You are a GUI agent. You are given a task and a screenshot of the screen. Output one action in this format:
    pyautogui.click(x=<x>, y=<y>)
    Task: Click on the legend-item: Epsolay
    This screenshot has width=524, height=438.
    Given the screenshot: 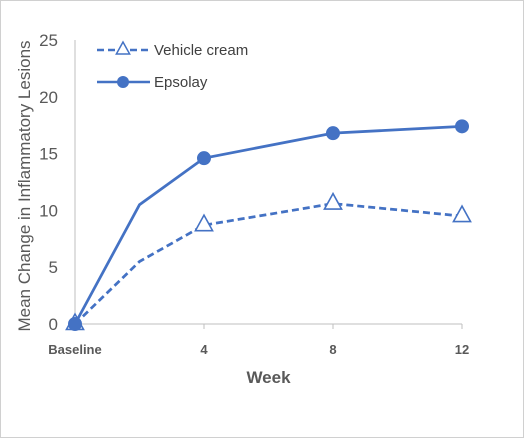 What is the action you would take?
    pyautogui.click(x=152, y=82)
    